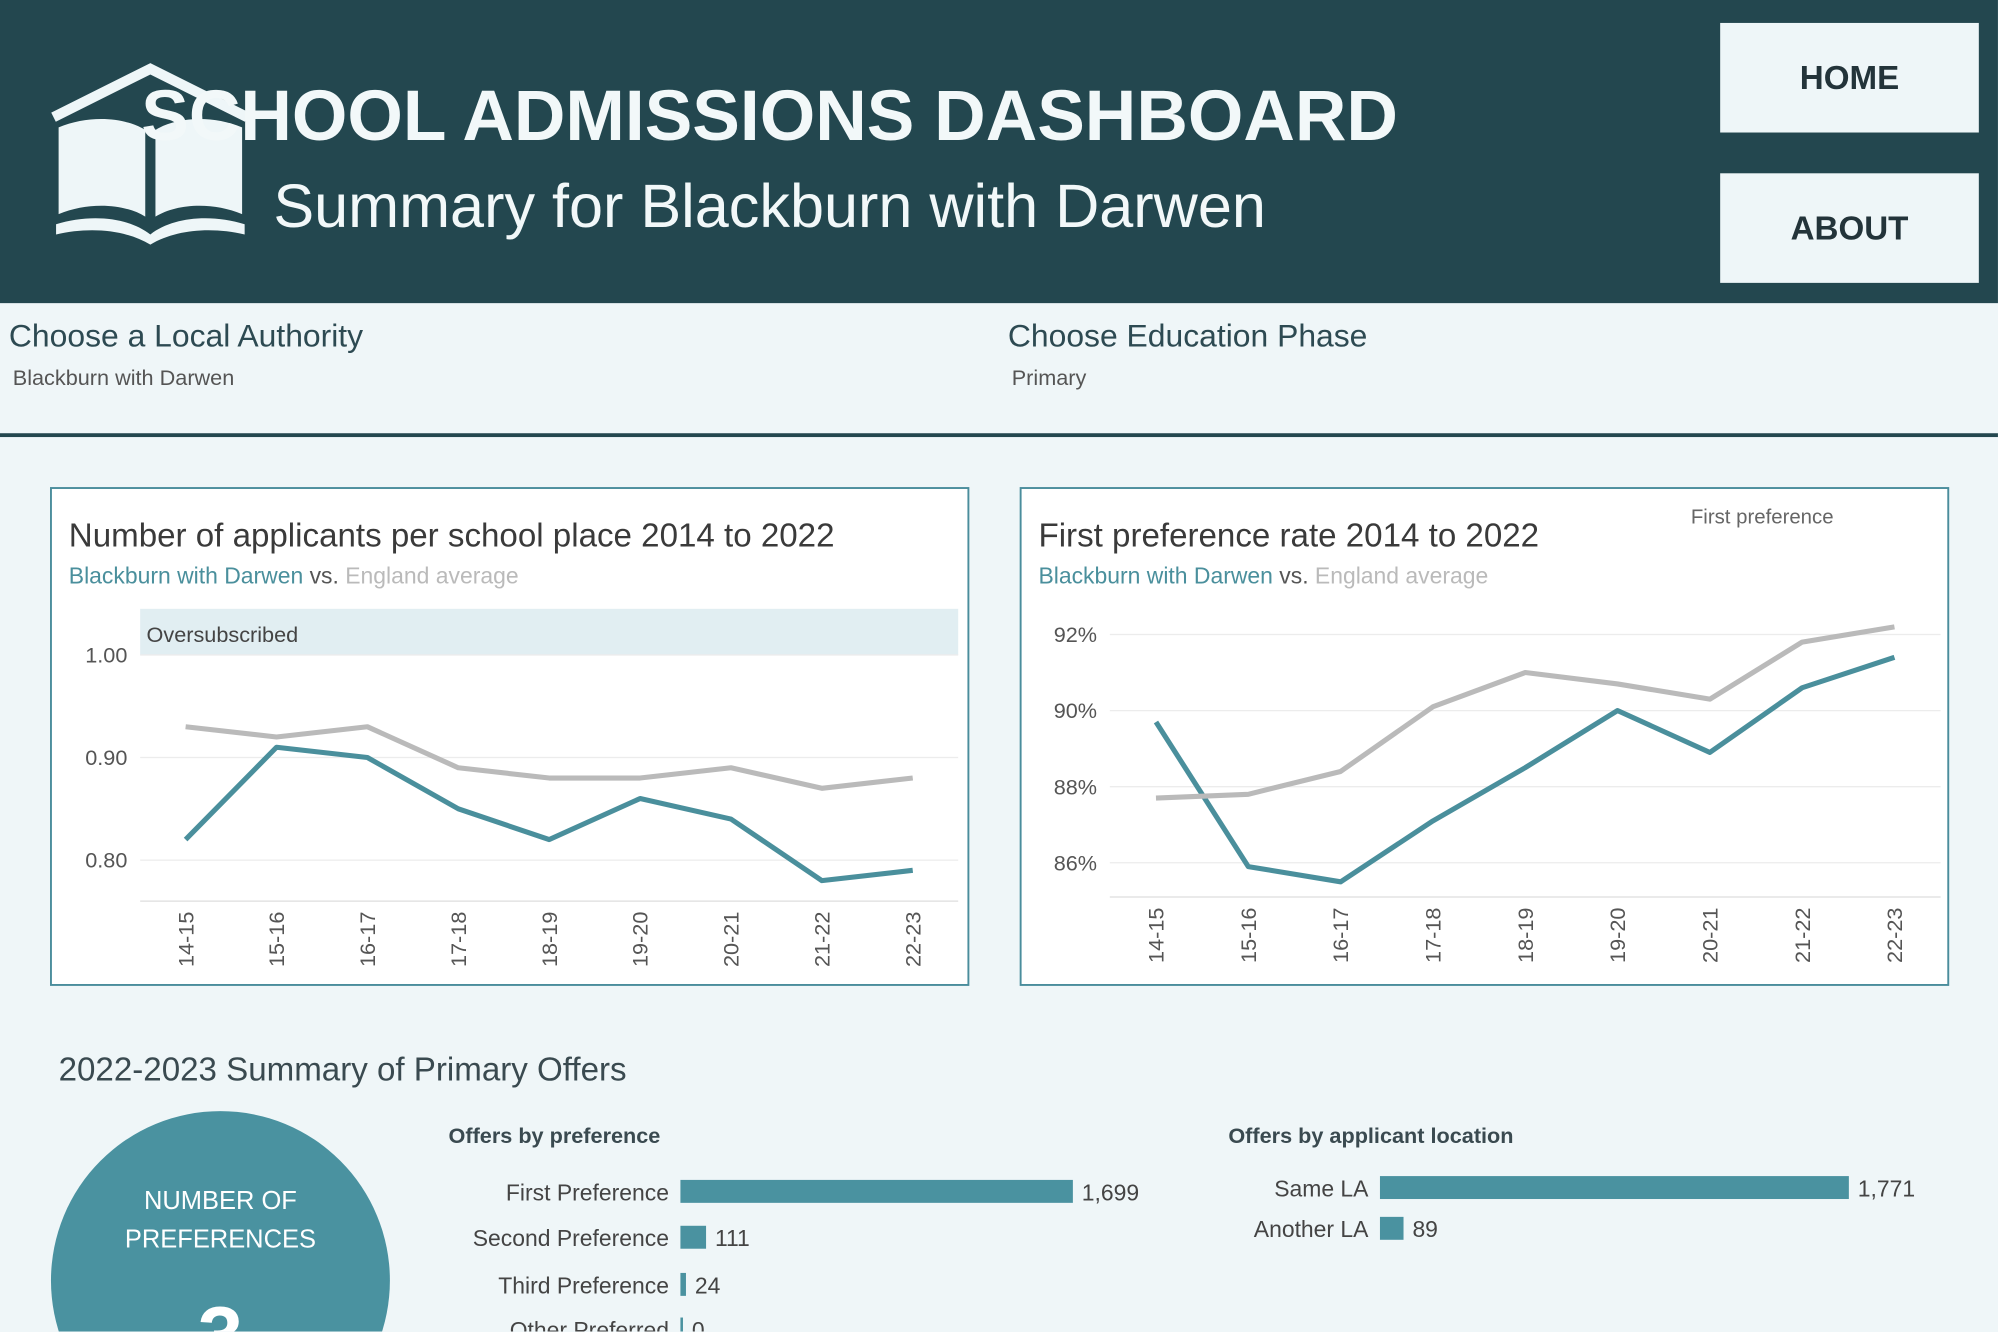 This screenshot has width=1998, height=1332. Describe the element at coordinates (1321, 1188) in the screenshot. I see `y-tick-label: Same LA` at that location.